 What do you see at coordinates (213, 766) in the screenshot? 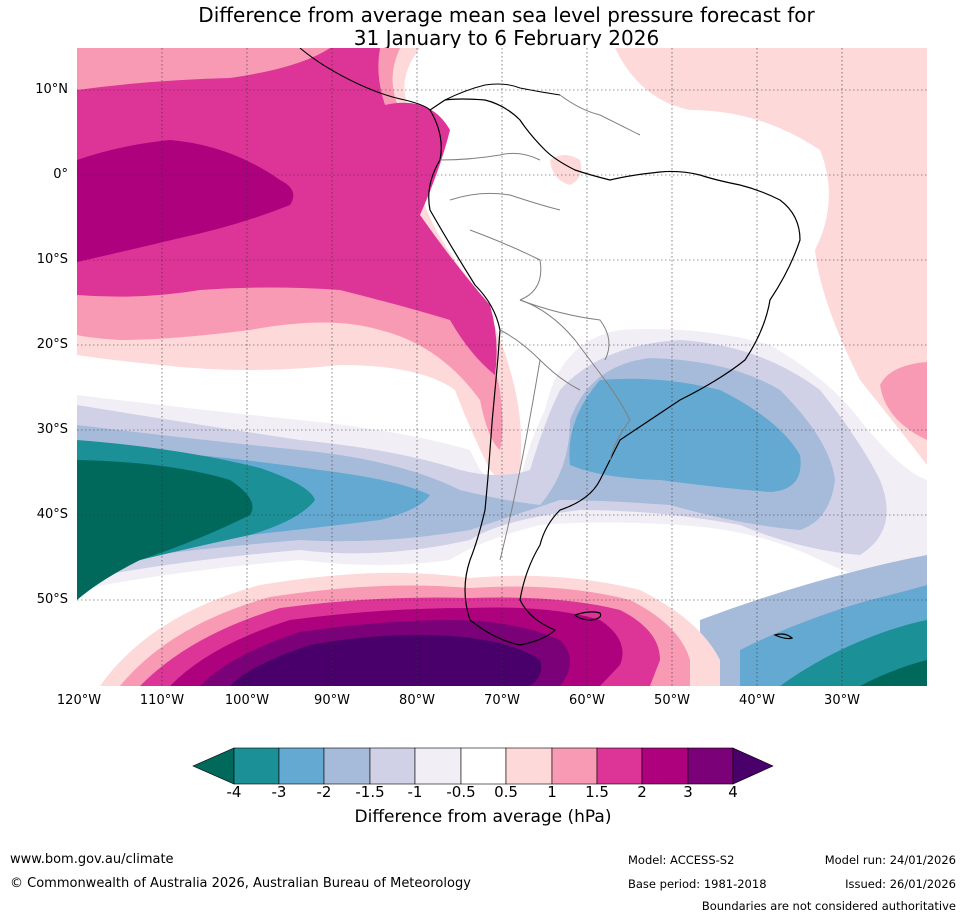
I see `colorbar-extend-low` at bounding box center [213, 766].